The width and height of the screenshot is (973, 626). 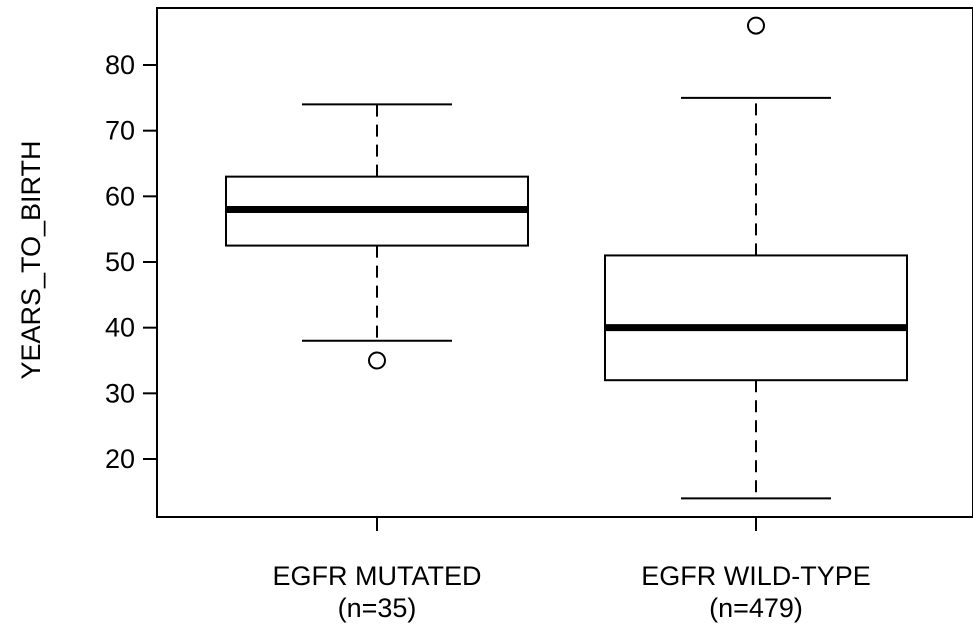 What do you see at coordinates (572, 570) in the screenshot?
I see `x-axis: EGFR MUTATED(n=35) EGFR WILD-TYPE(n=479)` at bounding box center [572, 570].